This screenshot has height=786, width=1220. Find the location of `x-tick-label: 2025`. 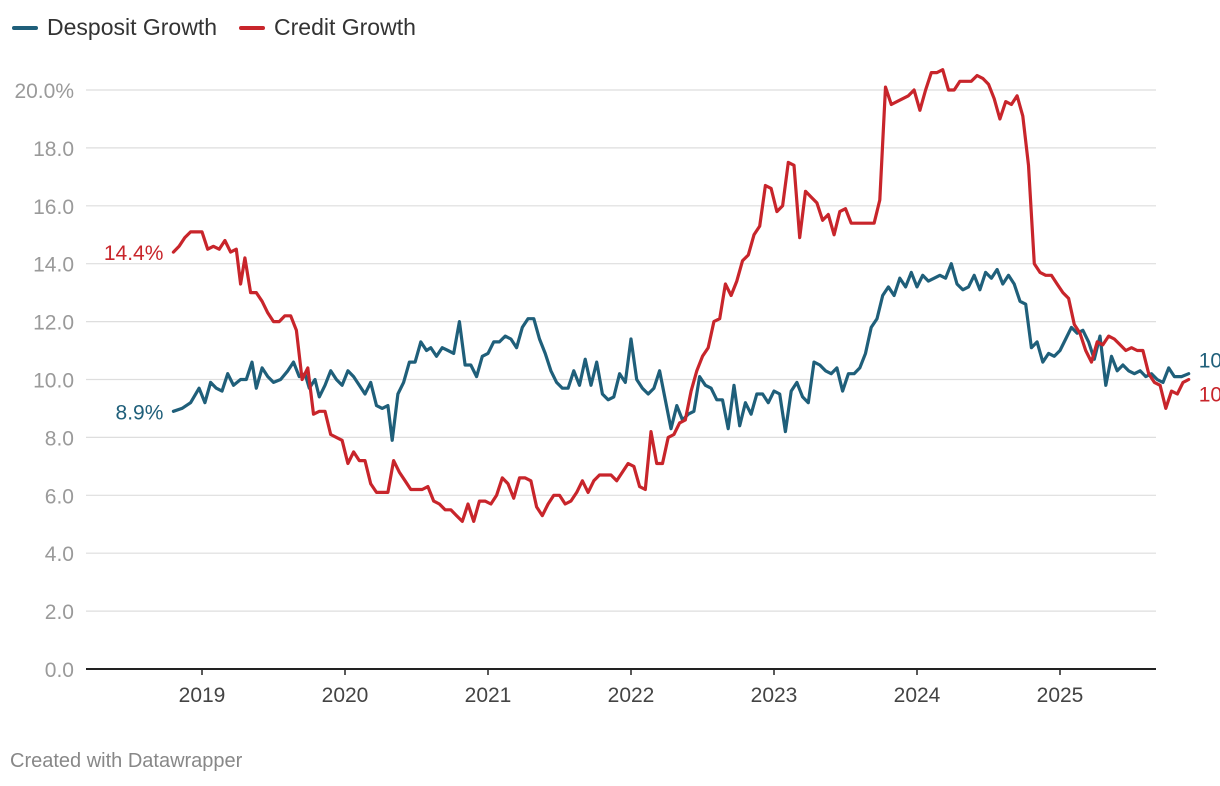

x-tick-label: 2025 is located at coordinates (1060, 695).